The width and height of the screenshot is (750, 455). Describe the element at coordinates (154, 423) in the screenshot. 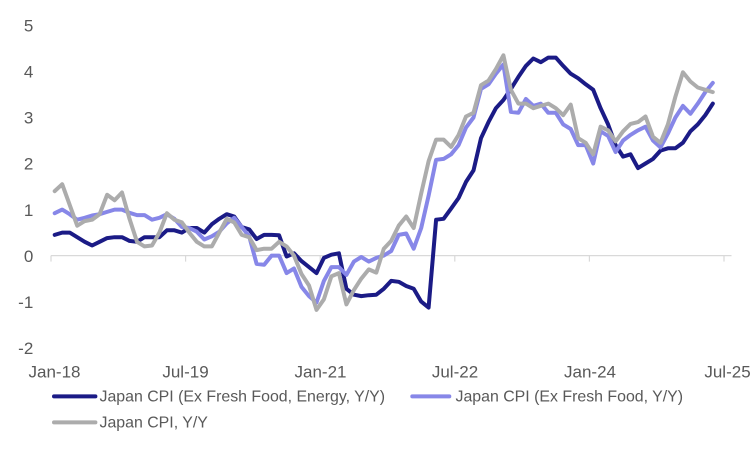

I see `svg-text: Japan CPI, Y/Y` at that location.